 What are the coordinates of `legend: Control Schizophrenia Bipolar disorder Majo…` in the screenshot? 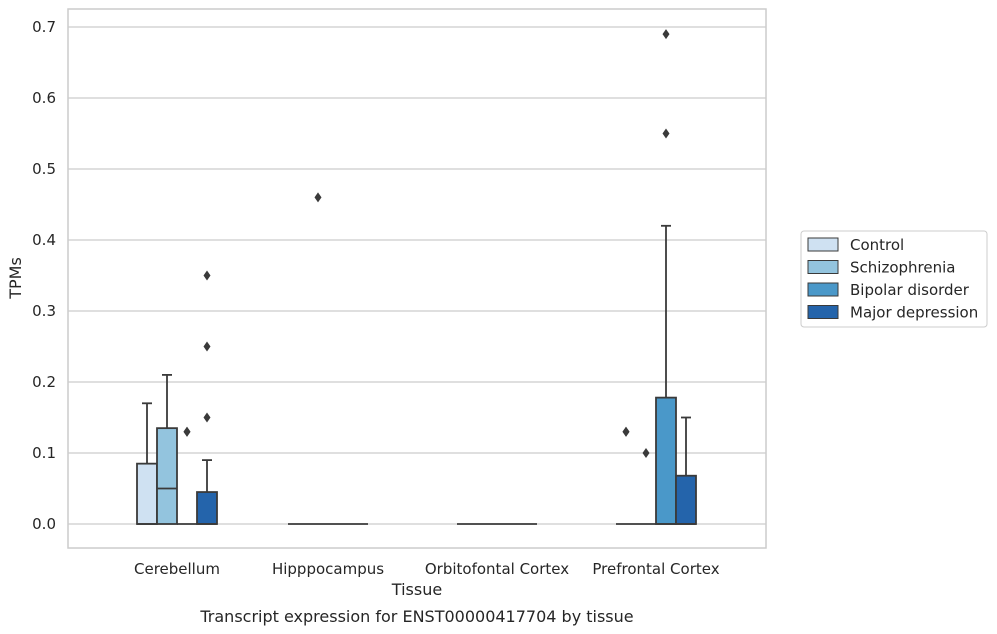 It's located at (894, 279).